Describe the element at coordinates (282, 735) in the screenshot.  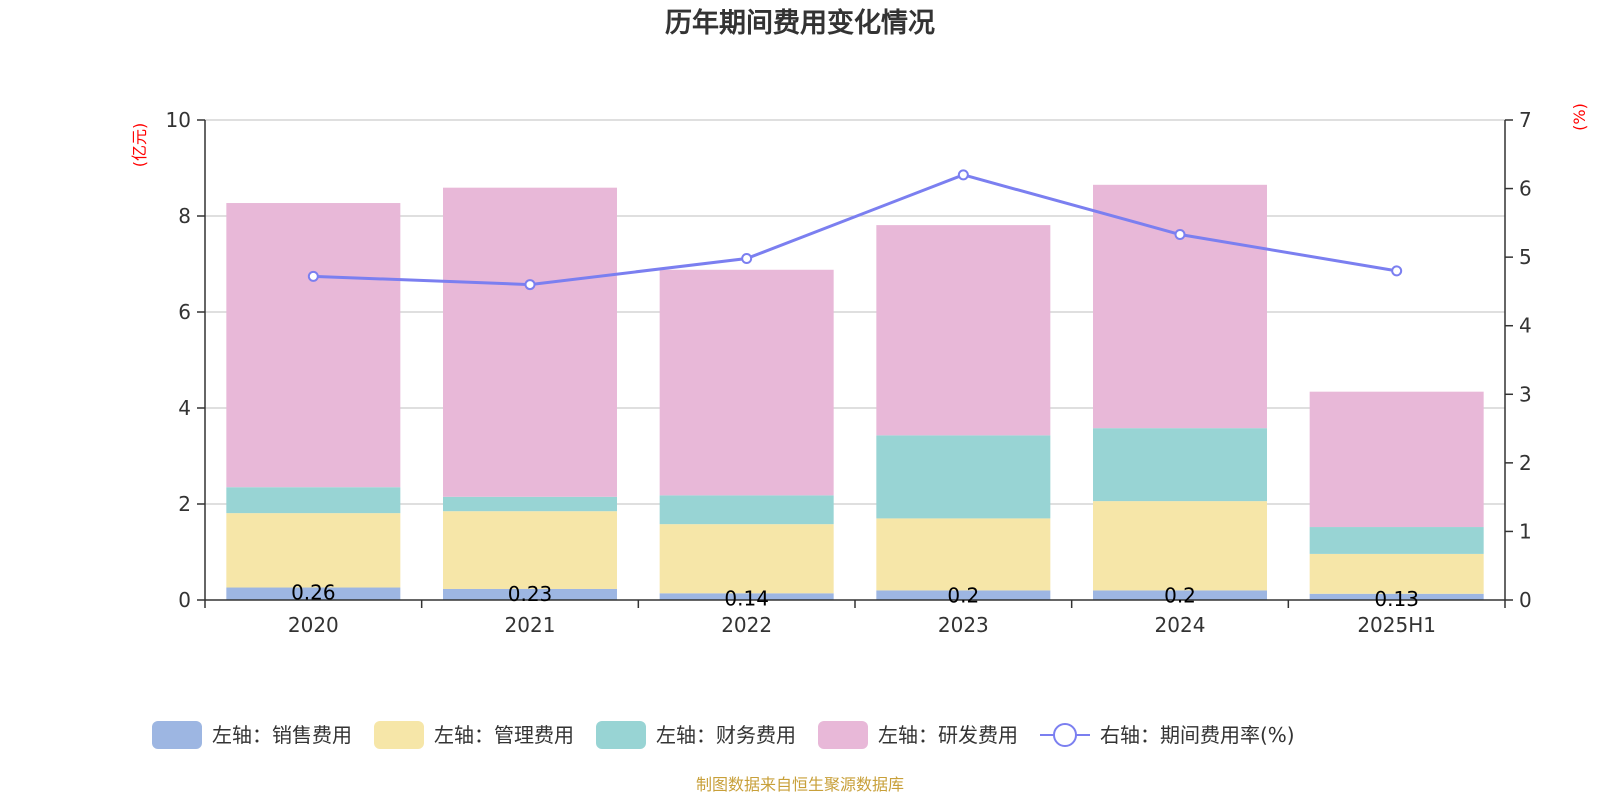
I see `legend-label: 左轴：销售费用` at that location.